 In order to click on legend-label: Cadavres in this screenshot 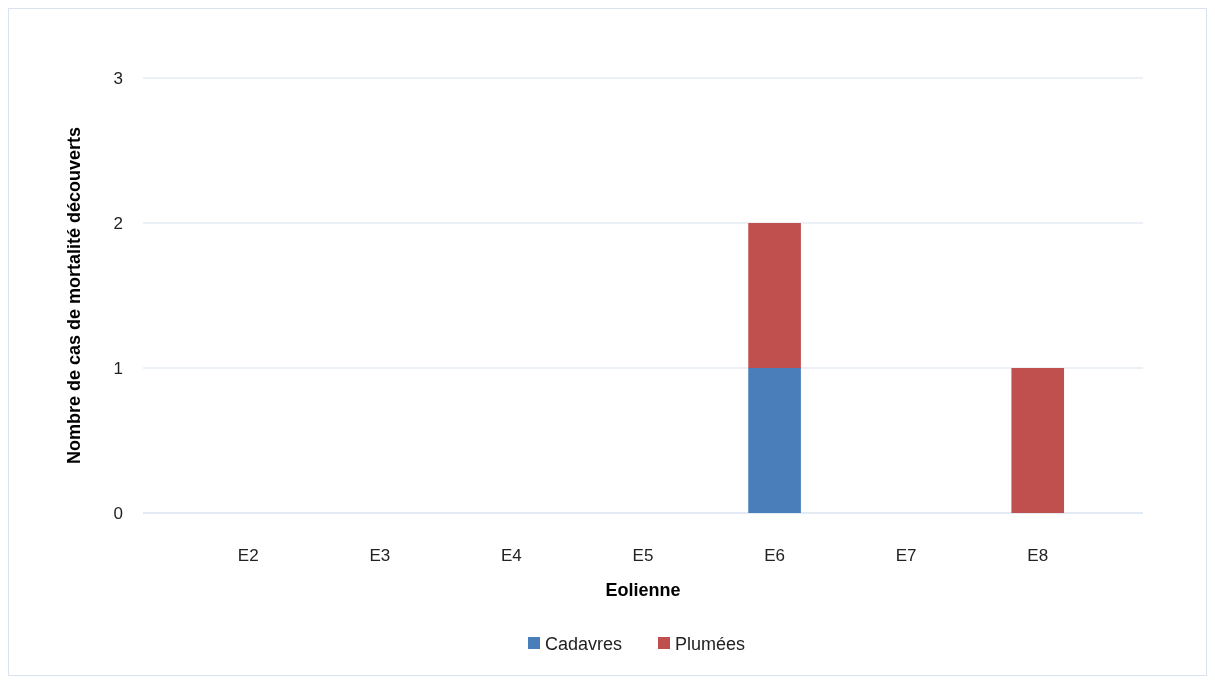, I will do `click(584, 644)`.